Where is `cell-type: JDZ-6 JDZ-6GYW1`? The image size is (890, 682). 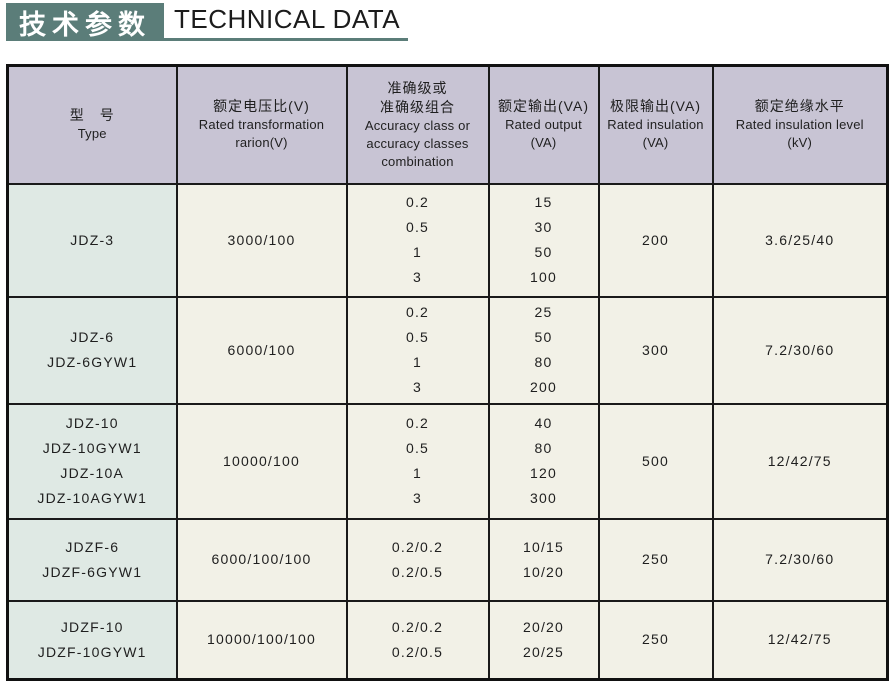 cell-type: JDZ-6 JDZ-6GYW1 is located at coordinates (92, 350).